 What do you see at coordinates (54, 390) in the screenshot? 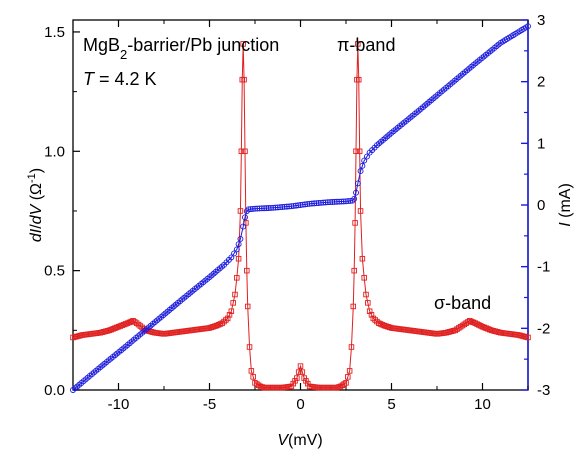
I see `y-left-tick-label: 0.0` at bounding box center [54, 390].